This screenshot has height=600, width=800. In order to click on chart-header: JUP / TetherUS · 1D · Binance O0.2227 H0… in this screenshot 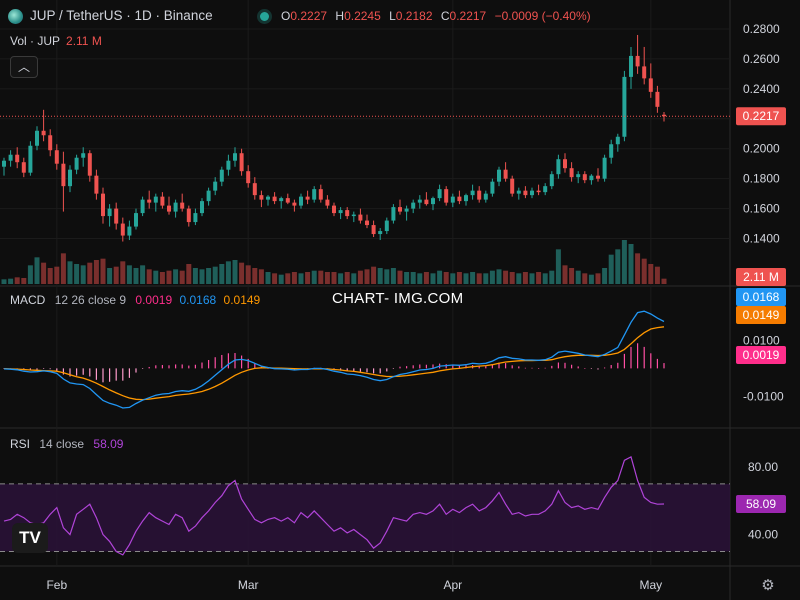, I will do `click(365, 17)`.